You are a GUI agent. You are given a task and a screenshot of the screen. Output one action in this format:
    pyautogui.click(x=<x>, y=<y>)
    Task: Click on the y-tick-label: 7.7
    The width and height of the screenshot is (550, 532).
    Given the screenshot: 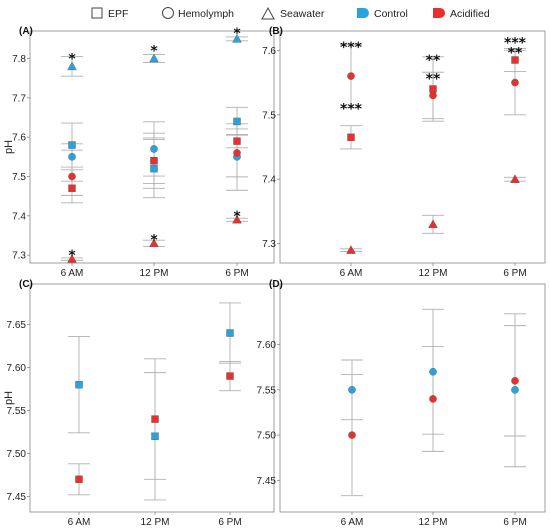 What is the action you would take?
    pyautogui.click(x=19, y=98)
    